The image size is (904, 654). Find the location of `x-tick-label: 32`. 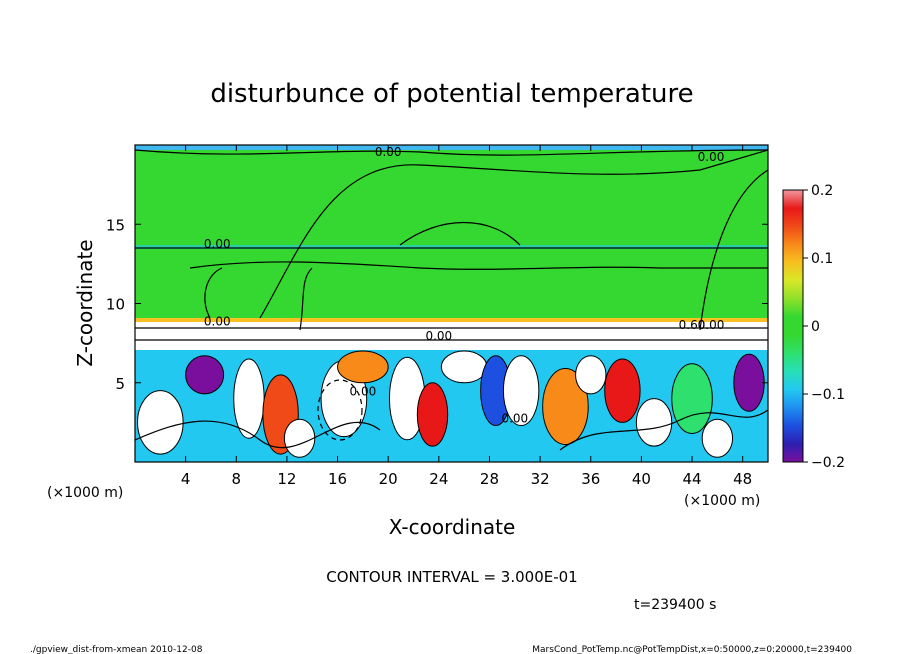

x-tick-label: 32 is located at coordinates (540, 479).